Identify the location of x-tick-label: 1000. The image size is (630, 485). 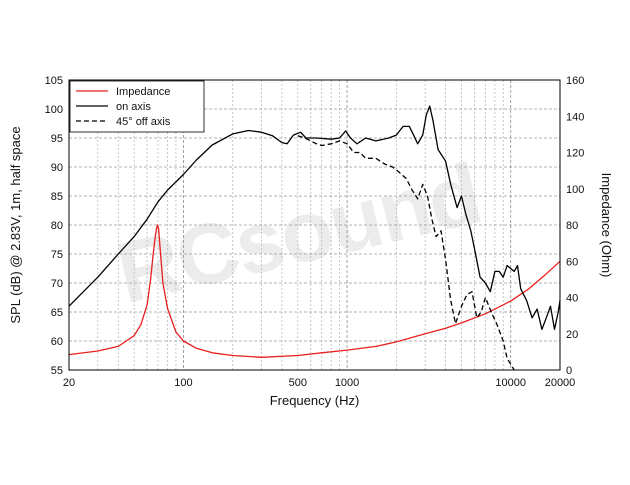
(347, 383).